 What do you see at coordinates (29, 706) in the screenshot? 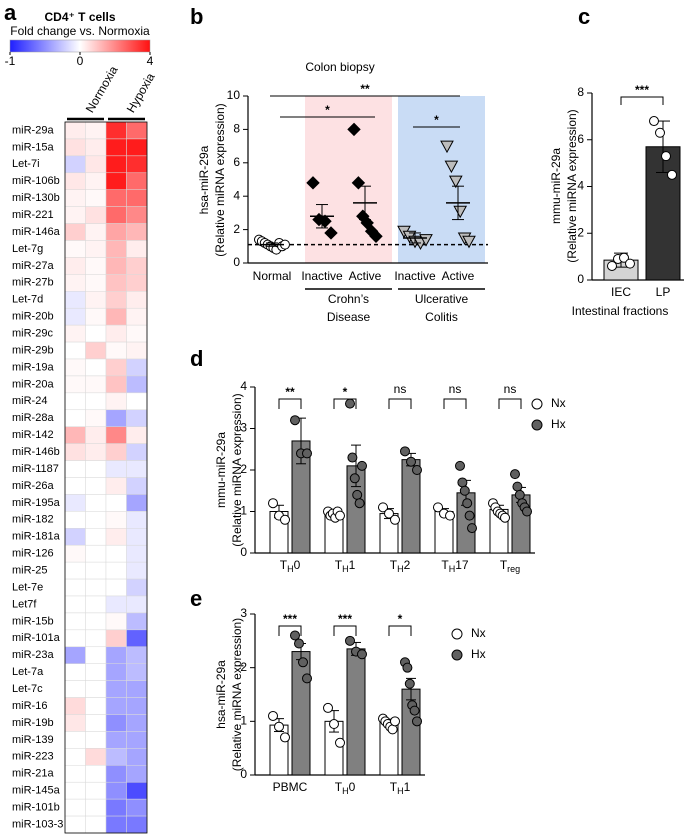
I see `row-label: miR-16` at bounding box center [29, 706].